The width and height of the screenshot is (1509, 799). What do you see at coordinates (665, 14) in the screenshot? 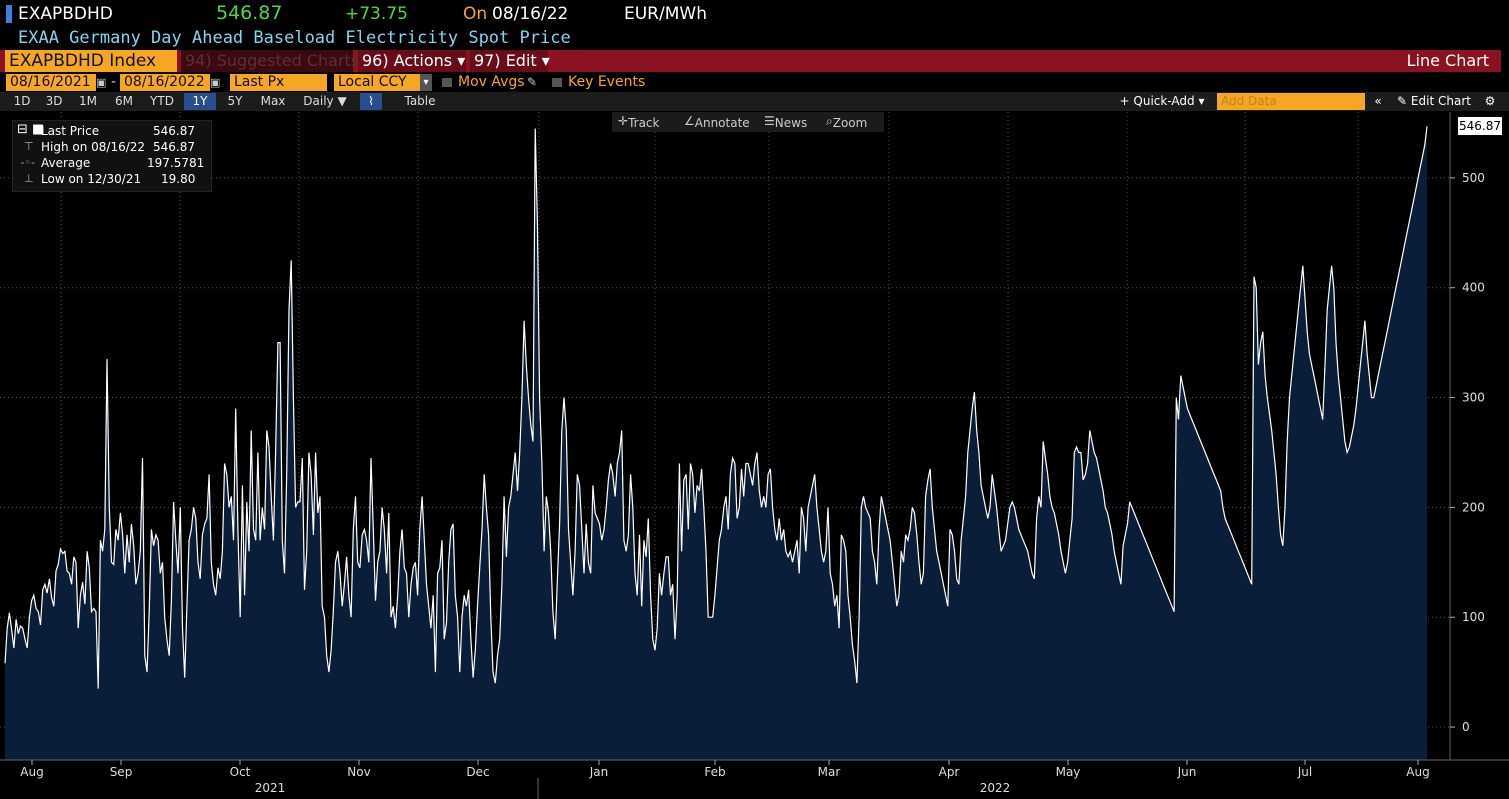
I see `unit: EUR/MWh` at bounding box center [665, 14].